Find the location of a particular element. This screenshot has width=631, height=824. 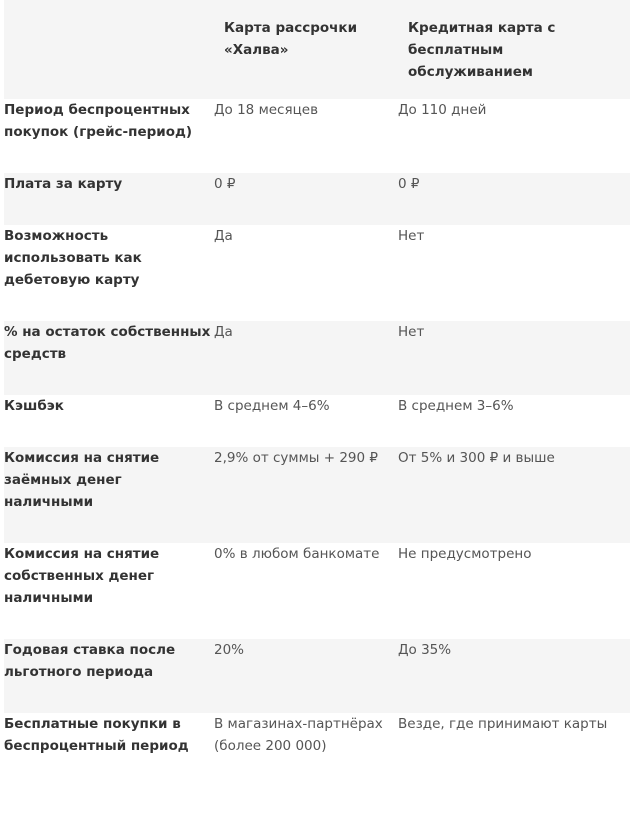

credit-value: До 110 дней is located at coordinates (442, 110).